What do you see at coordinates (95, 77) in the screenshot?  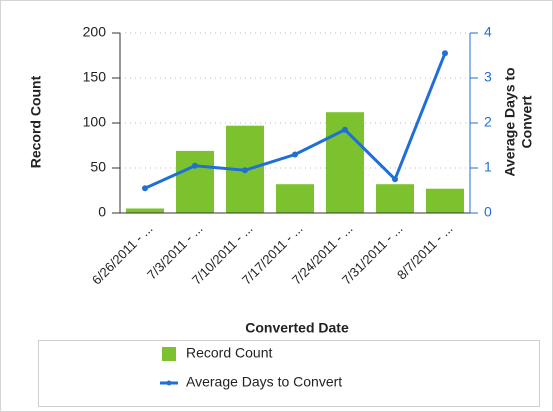 I see `y-tick-label: 150` at bounding box center [95, 77].